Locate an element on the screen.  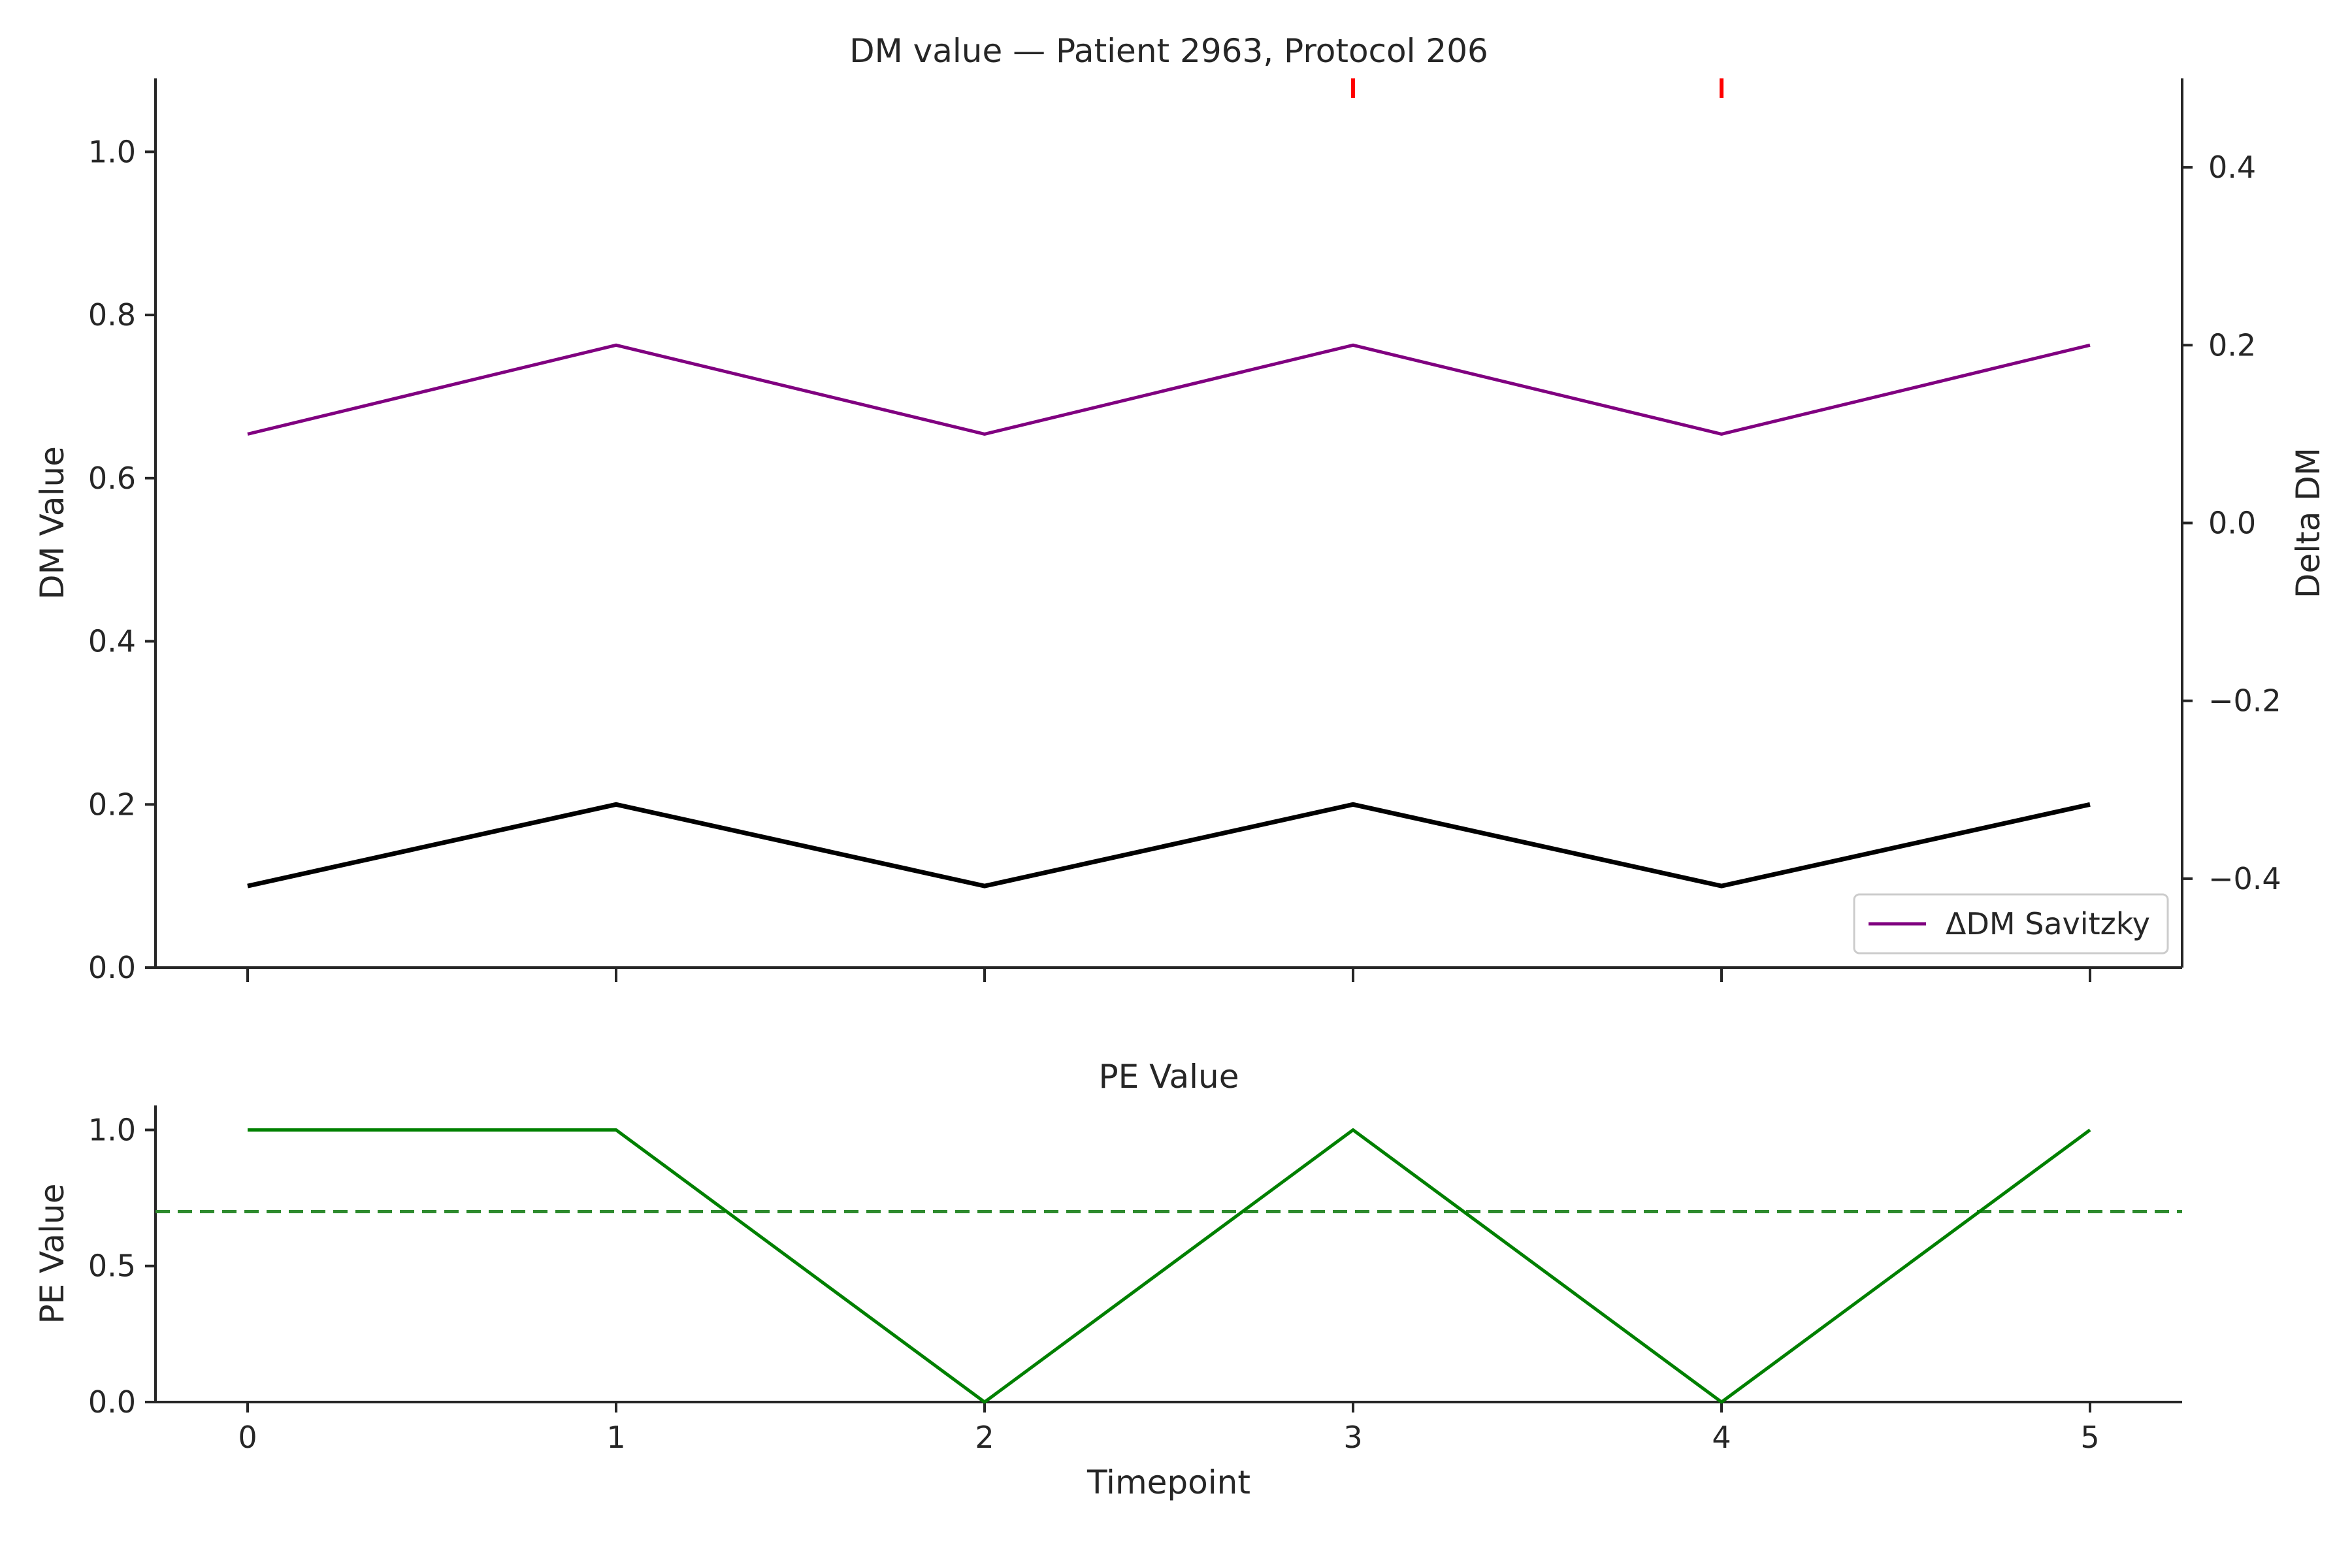
y-tick-label: 0.8 is located at coordinates (112, 315).